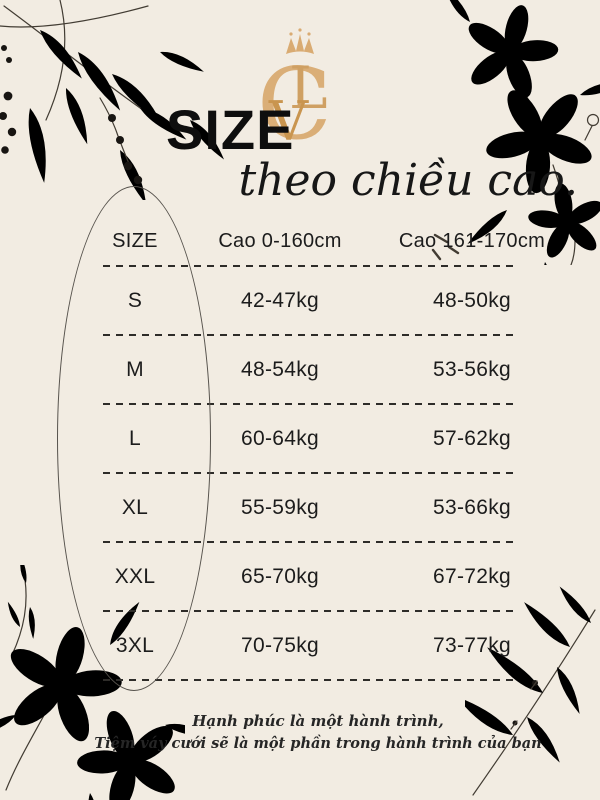  What do you see at coordinates (280, 438) in the screenshot?
I see `cell-l-weight1: 60-64kg` at bounding box center [280, 438].